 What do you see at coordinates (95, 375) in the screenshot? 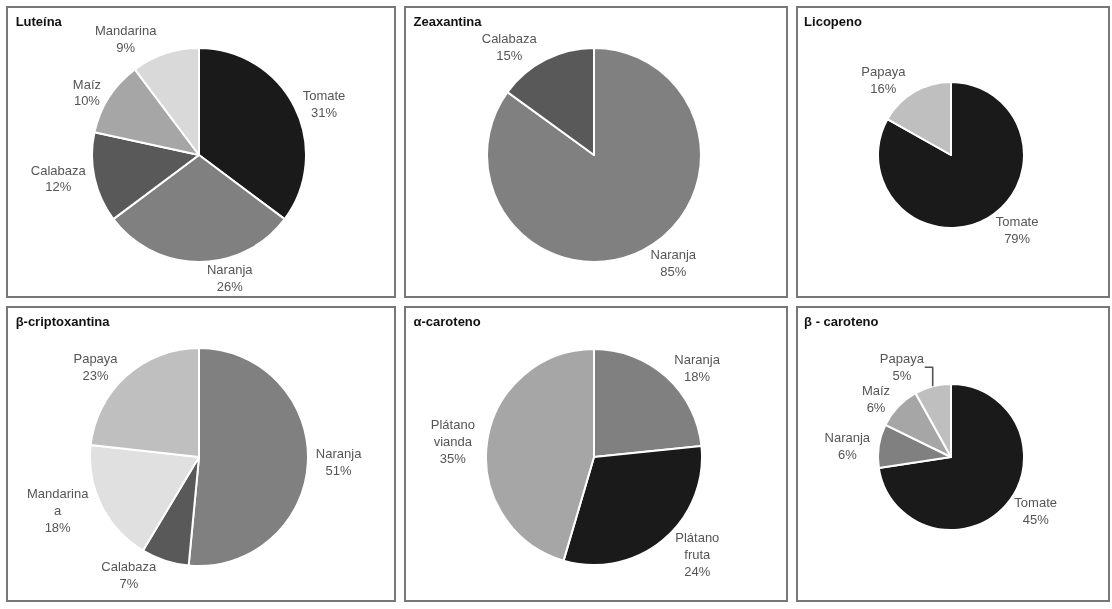
I see `data-label: 23%` at bounding box center [95, 375].